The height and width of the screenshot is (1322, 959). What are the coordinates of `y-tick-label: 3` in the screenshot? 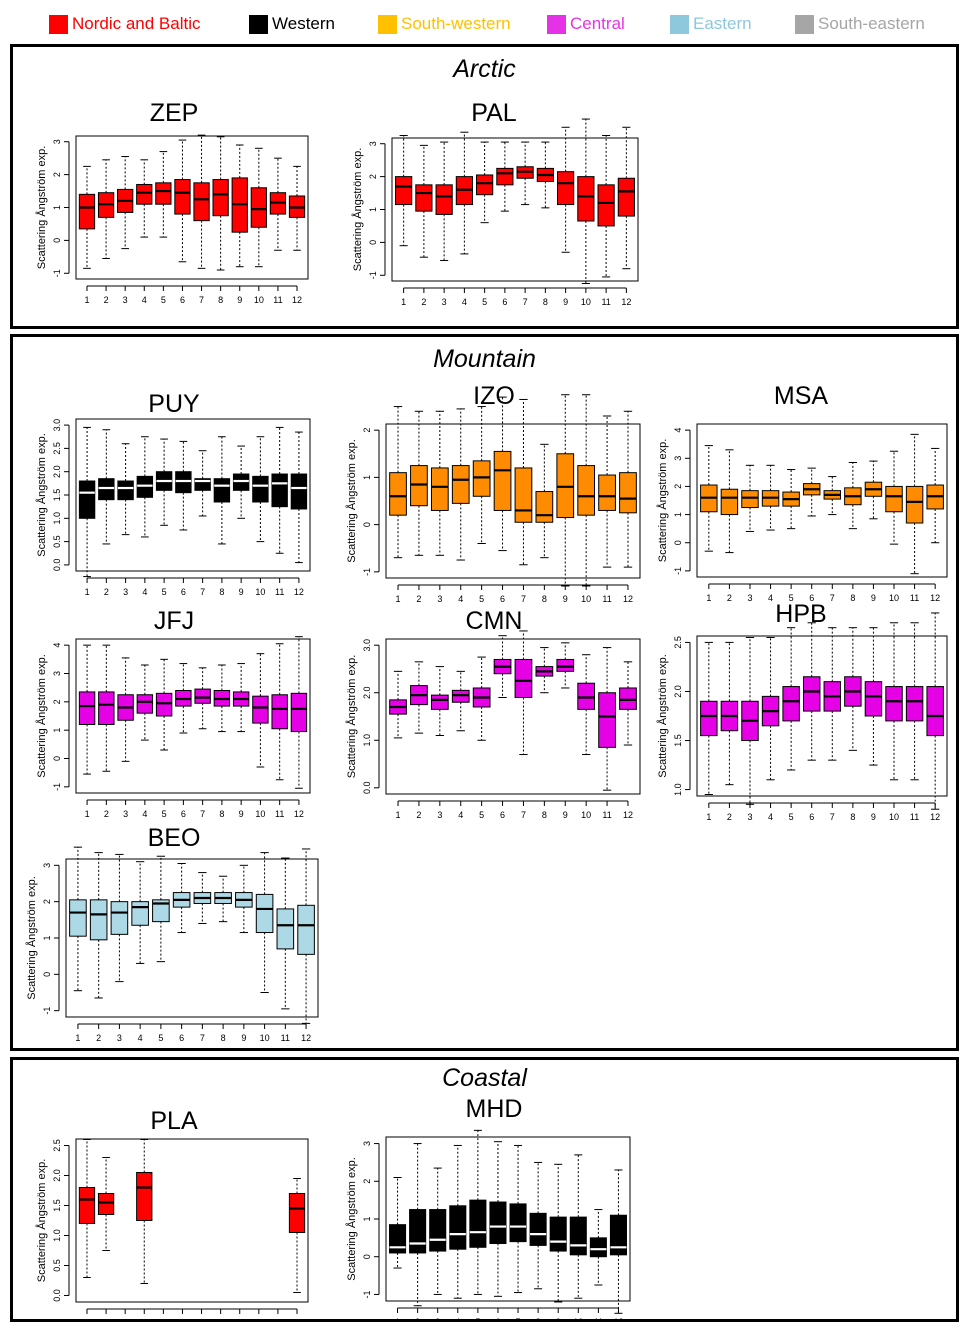 It's located at (57, 673).